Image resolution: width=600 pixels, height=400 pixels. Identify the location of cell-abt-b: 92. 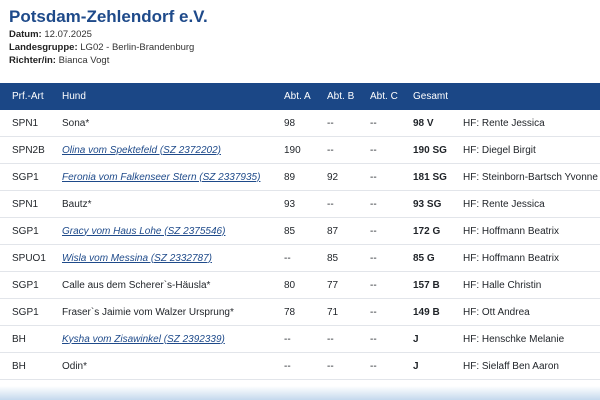
(333, 177).